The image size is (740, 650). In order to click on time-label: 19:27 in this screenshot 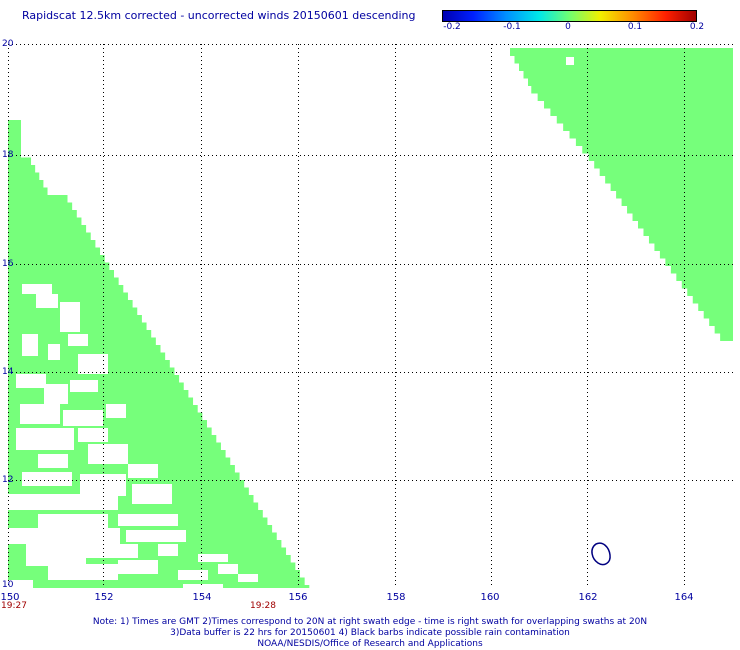, I will do `click(14, 606)`.